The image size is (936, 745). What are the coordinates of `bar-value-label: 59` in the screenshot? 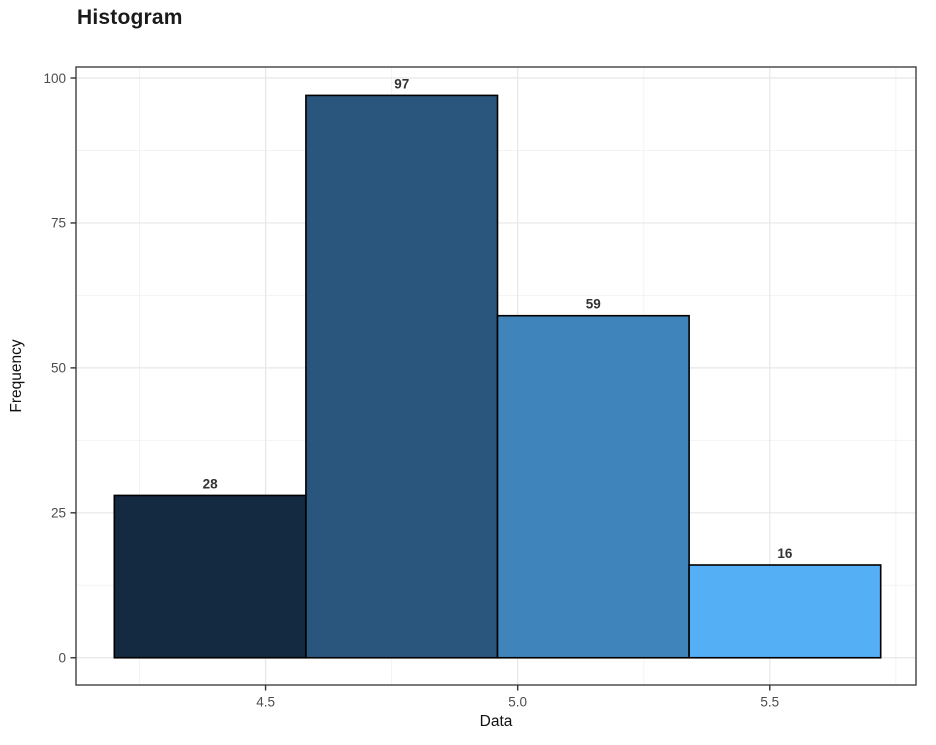 It's located at (593, 304).